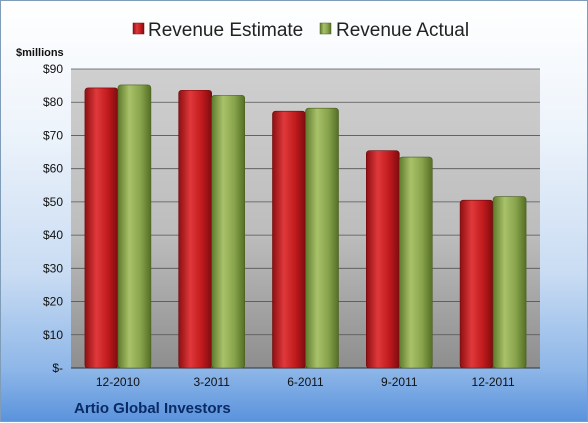 This screenshot has width=588, height=423. I want to click on legend: Revenue Estimate Revenue Actual, so click(300, 30).